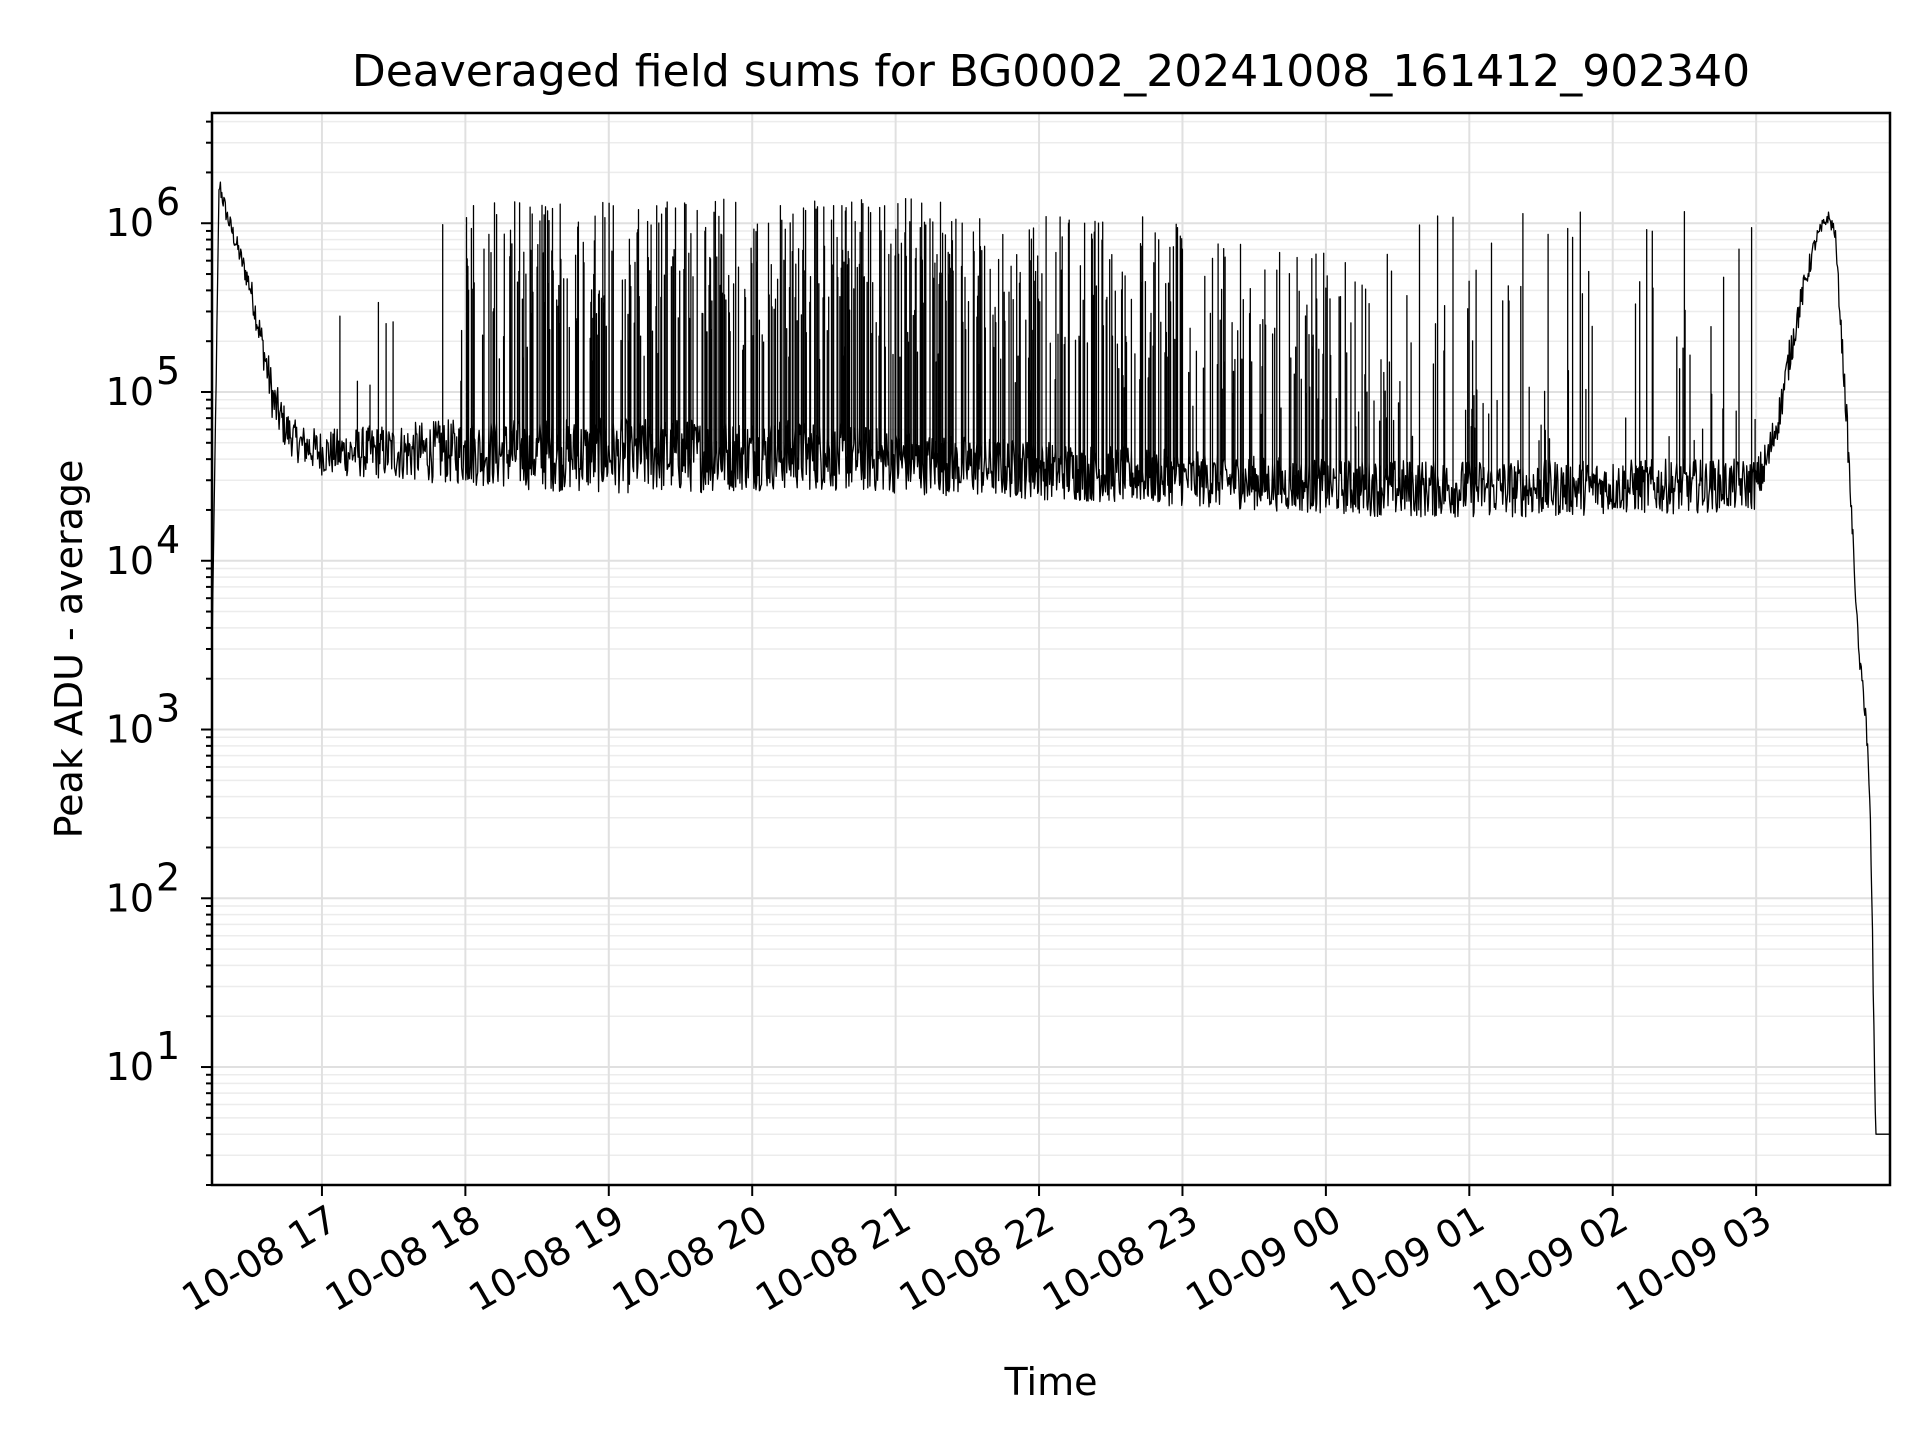  Describe the element at coordinates (259, 1259) in the screenshot. I see `x-tick-label: 10-08 17` at that location.